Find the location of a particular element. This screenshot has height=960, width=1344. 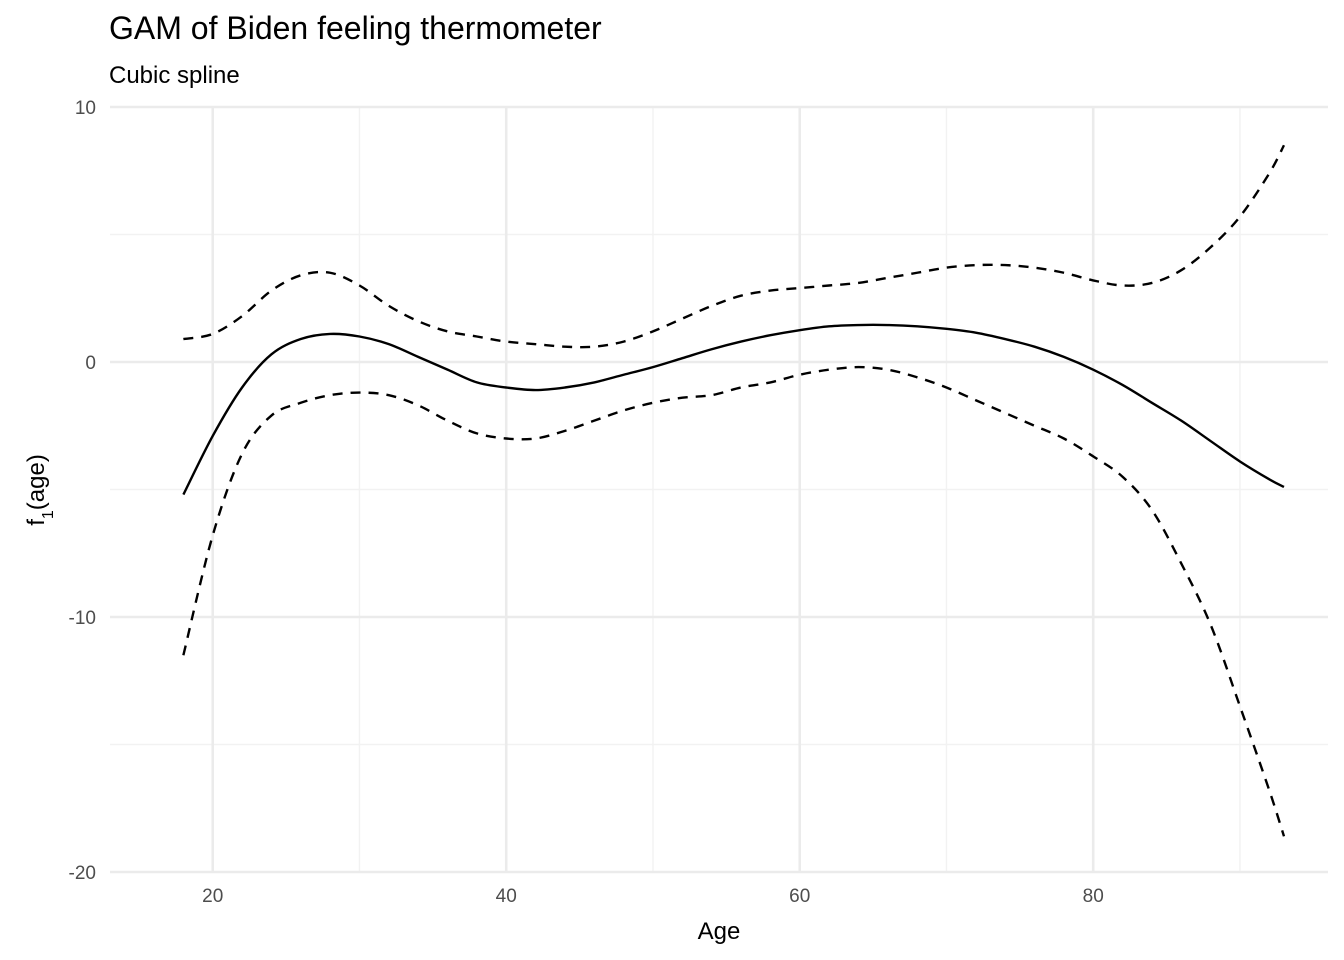

y-axis-ticks: -20 -10 0 10 is located at coordinates (82, 491).